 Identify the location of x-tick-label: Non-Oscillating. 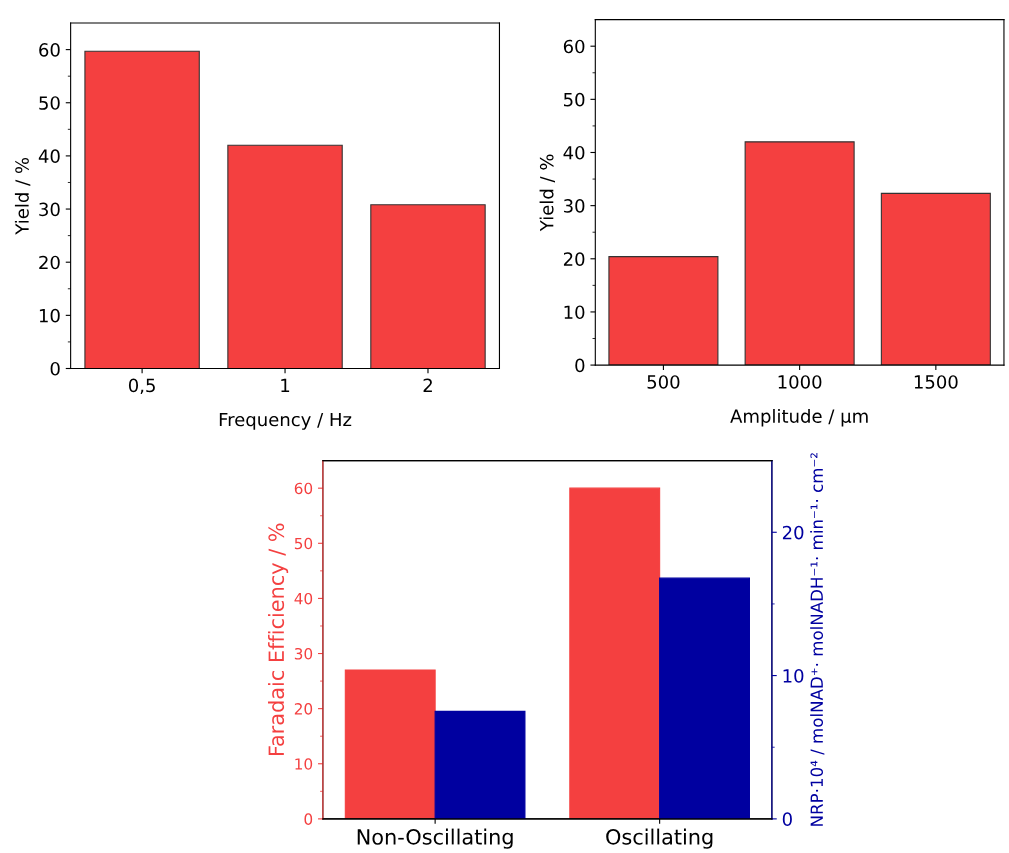
(435, 838).